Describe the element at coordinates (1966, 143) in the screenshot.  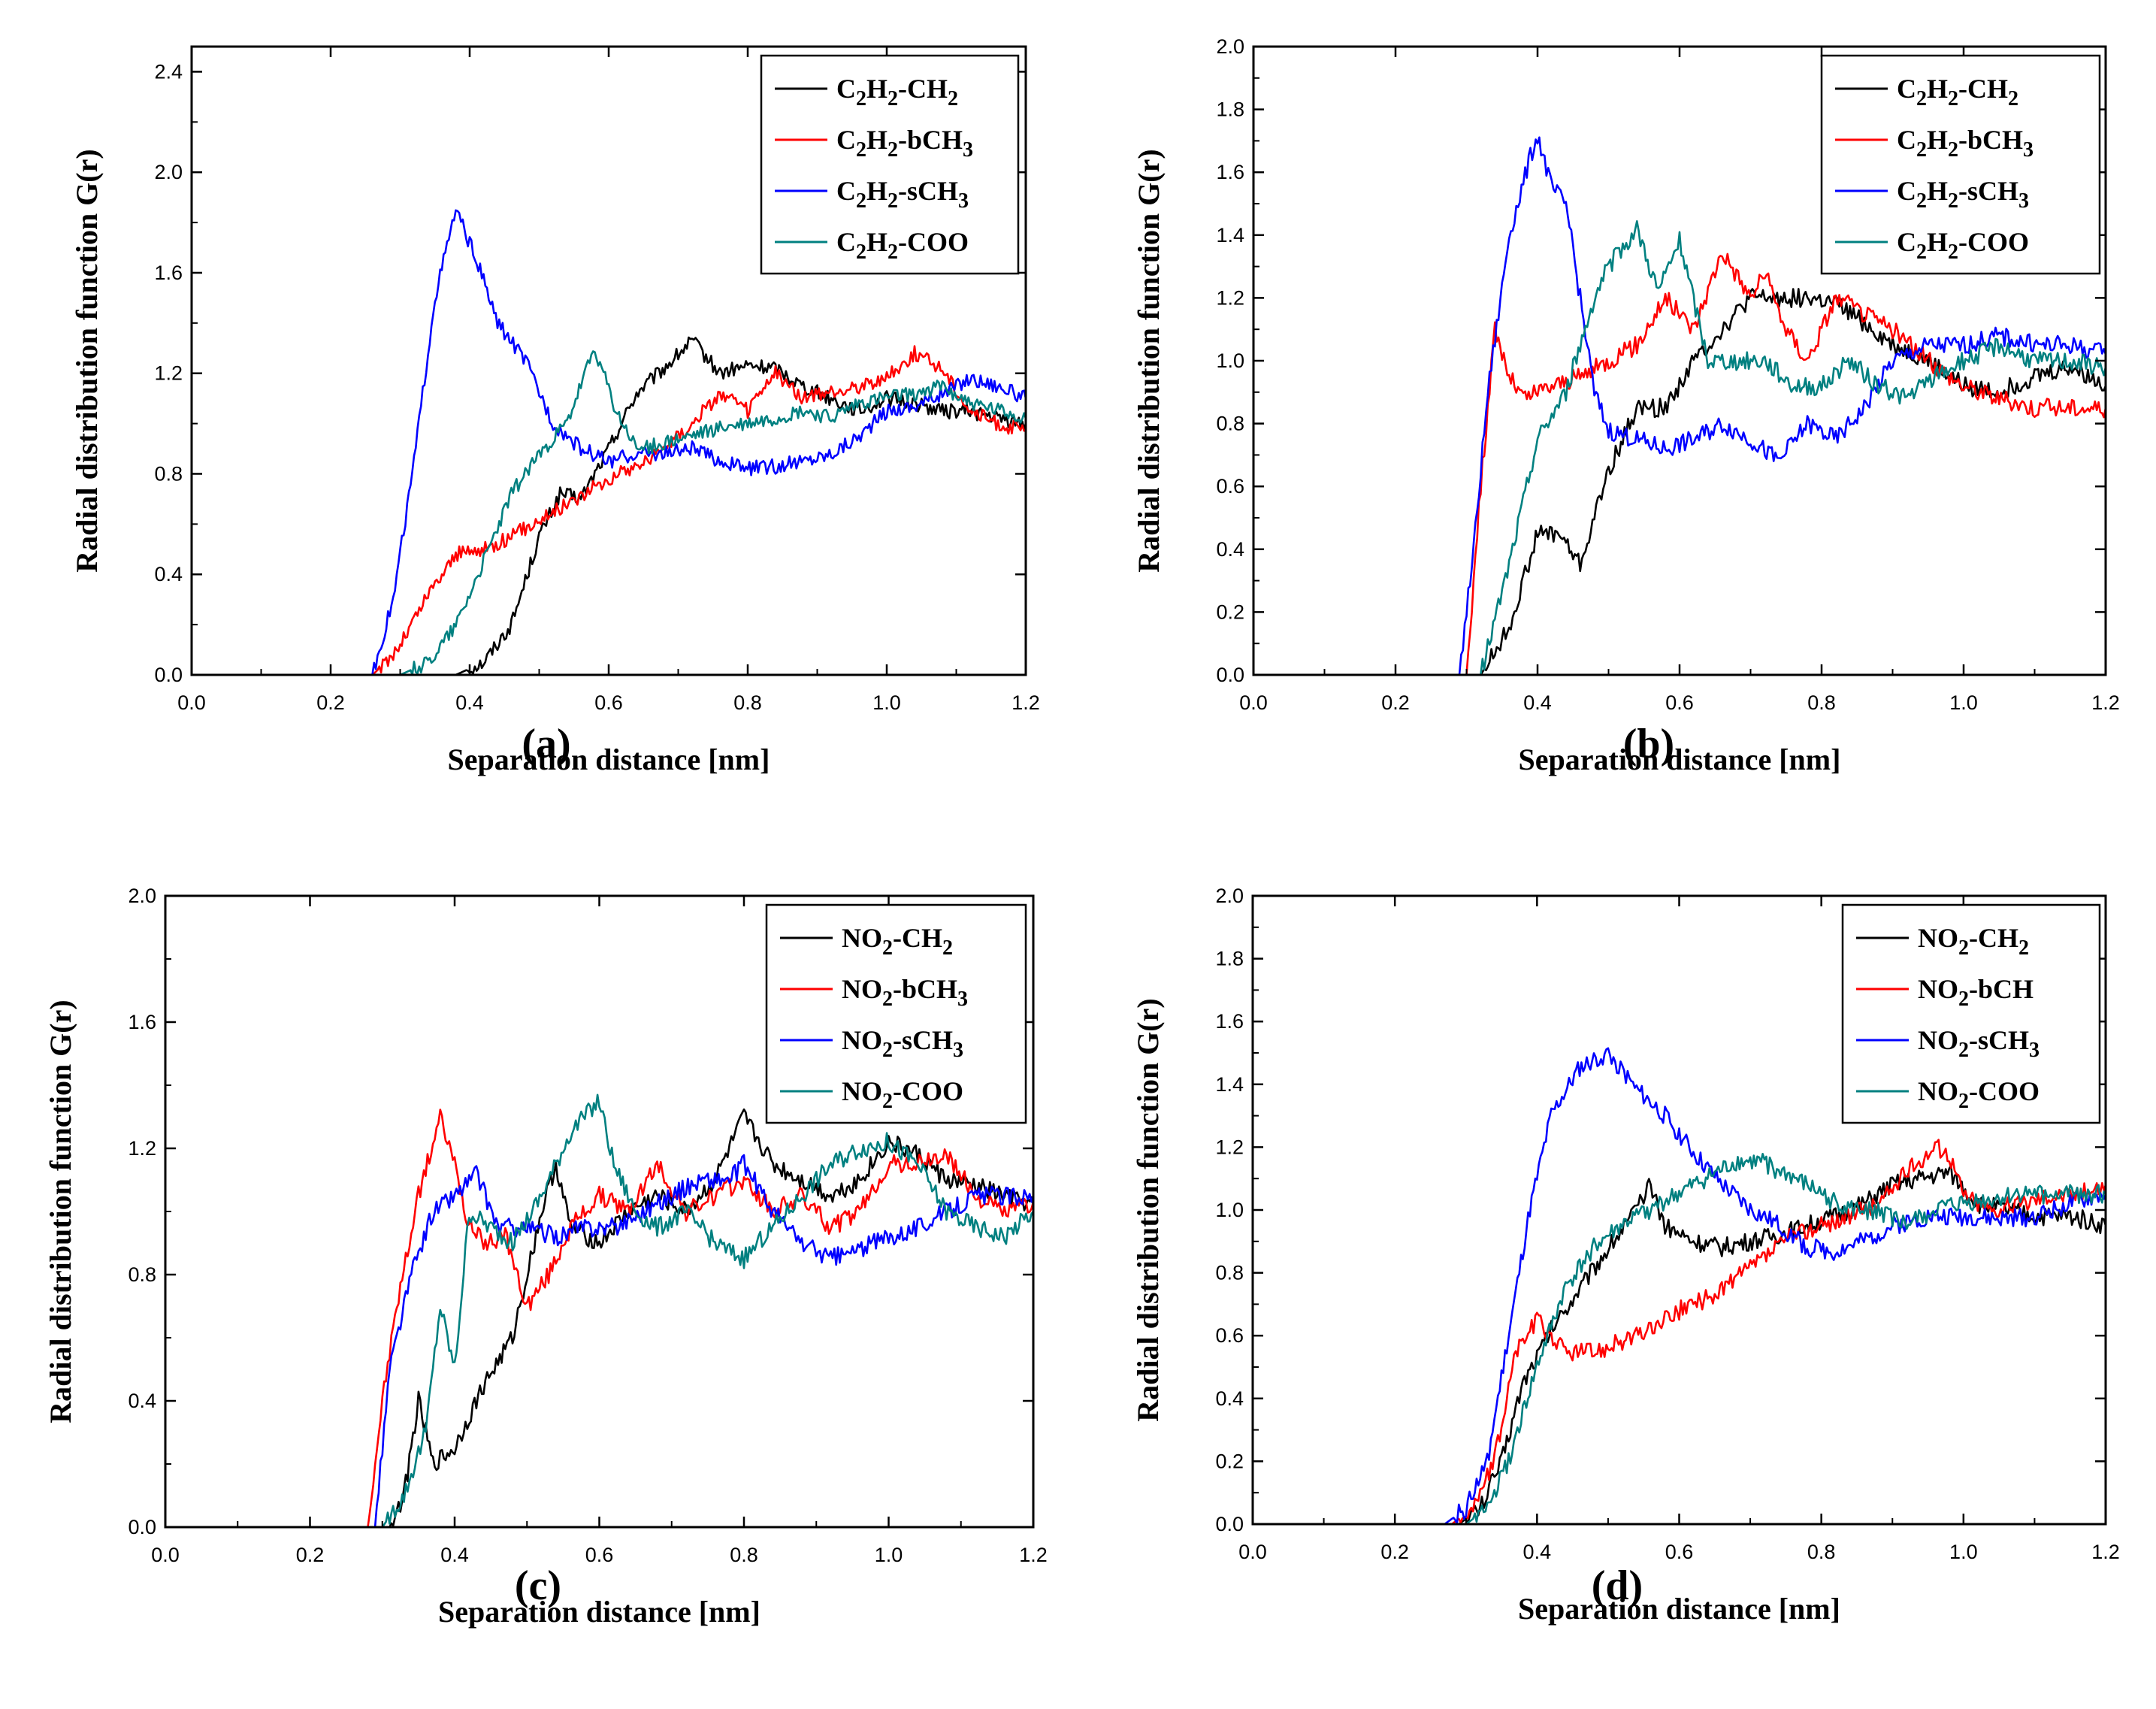
I see `legend-label-C2H2-bCH3: C2H2-bCH3` at that location.